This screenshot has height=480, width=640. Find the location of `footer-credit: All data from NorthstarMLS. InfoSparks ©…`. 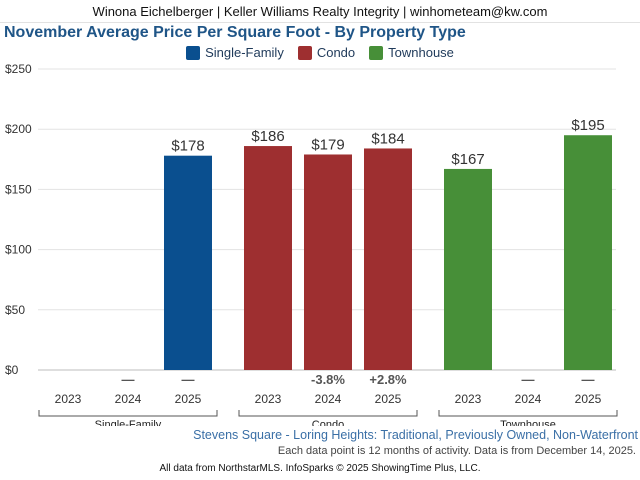

footer-credit: All data from NorthstarMLS. InfoSparks ©… is located at coordinates (320, 468).